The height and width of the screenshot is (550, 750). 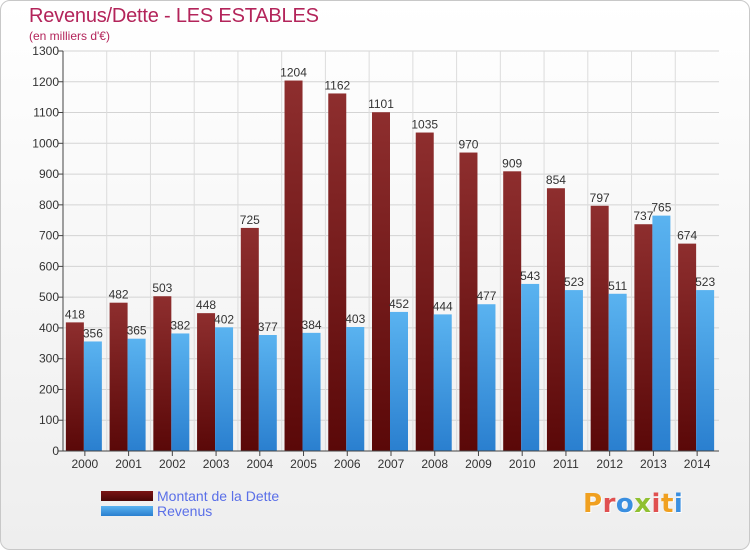 I want to click on debt-value-label: 674, so click(x=687, y=236).